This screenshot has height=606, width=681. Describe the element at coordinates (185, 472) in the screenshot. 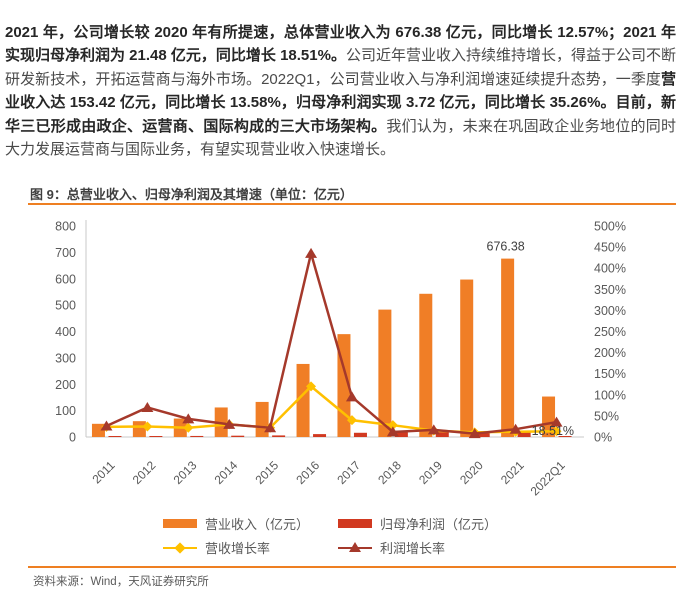

I see `x-axis-label: 2013` at that location.